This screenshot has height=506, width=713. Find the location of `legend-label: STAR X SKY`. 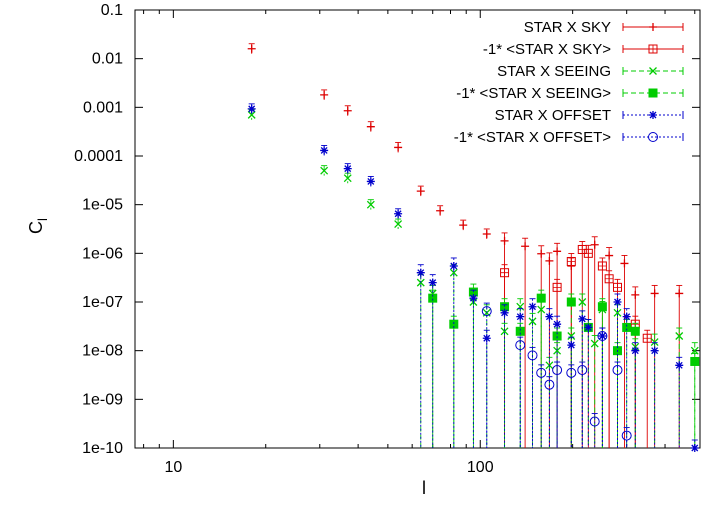

legend-label: STAR X SKY is located at coordinates (567, 27).